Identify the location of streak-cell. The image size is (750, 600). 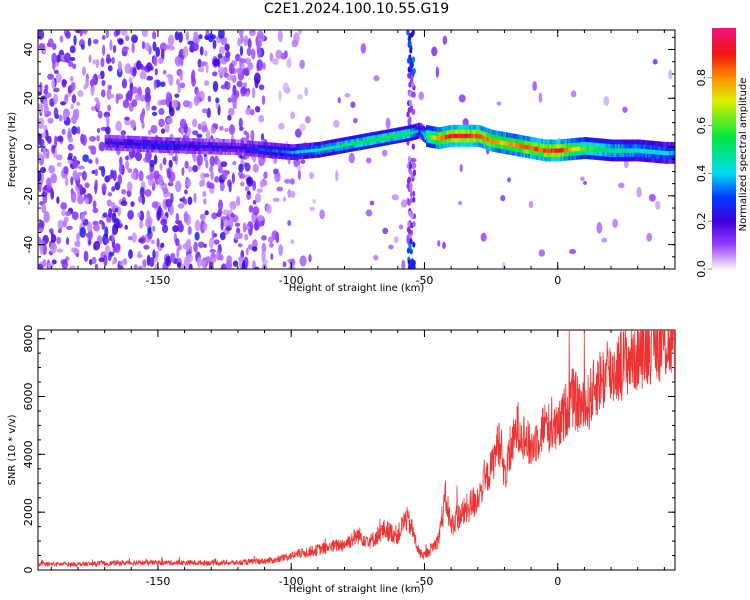
(412, 266).